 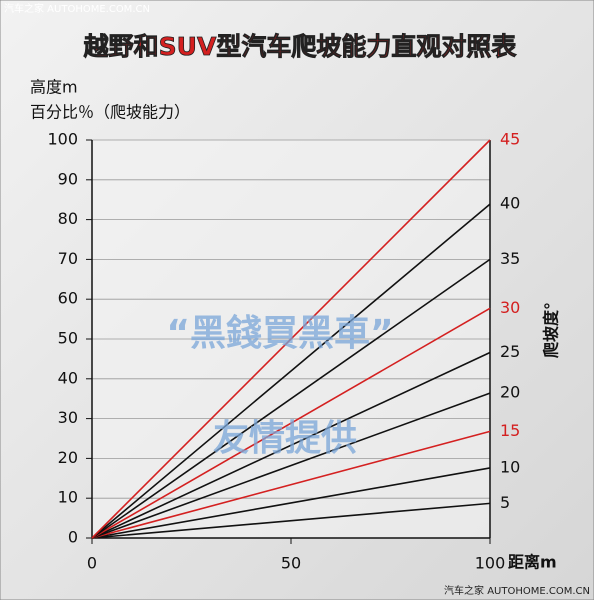 What do you see at coordinates (54, 87) in the screenshot?
I see `y-axis-label: 高度m` at bounding box center [54, 87].